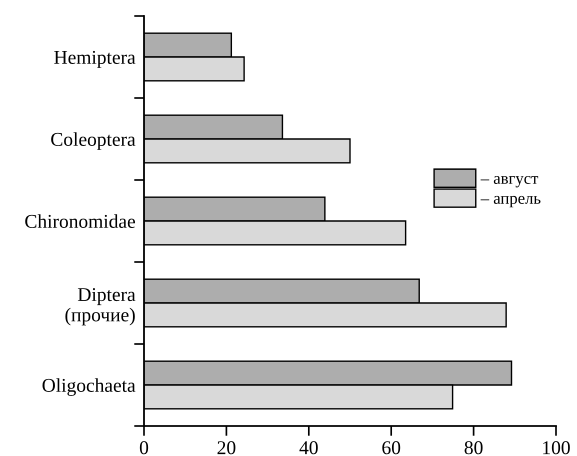 The image size is (577, 456). Describe the element at coordinates (473, 447) in the screenshot. I see `x-tick-label: 80` at that location.